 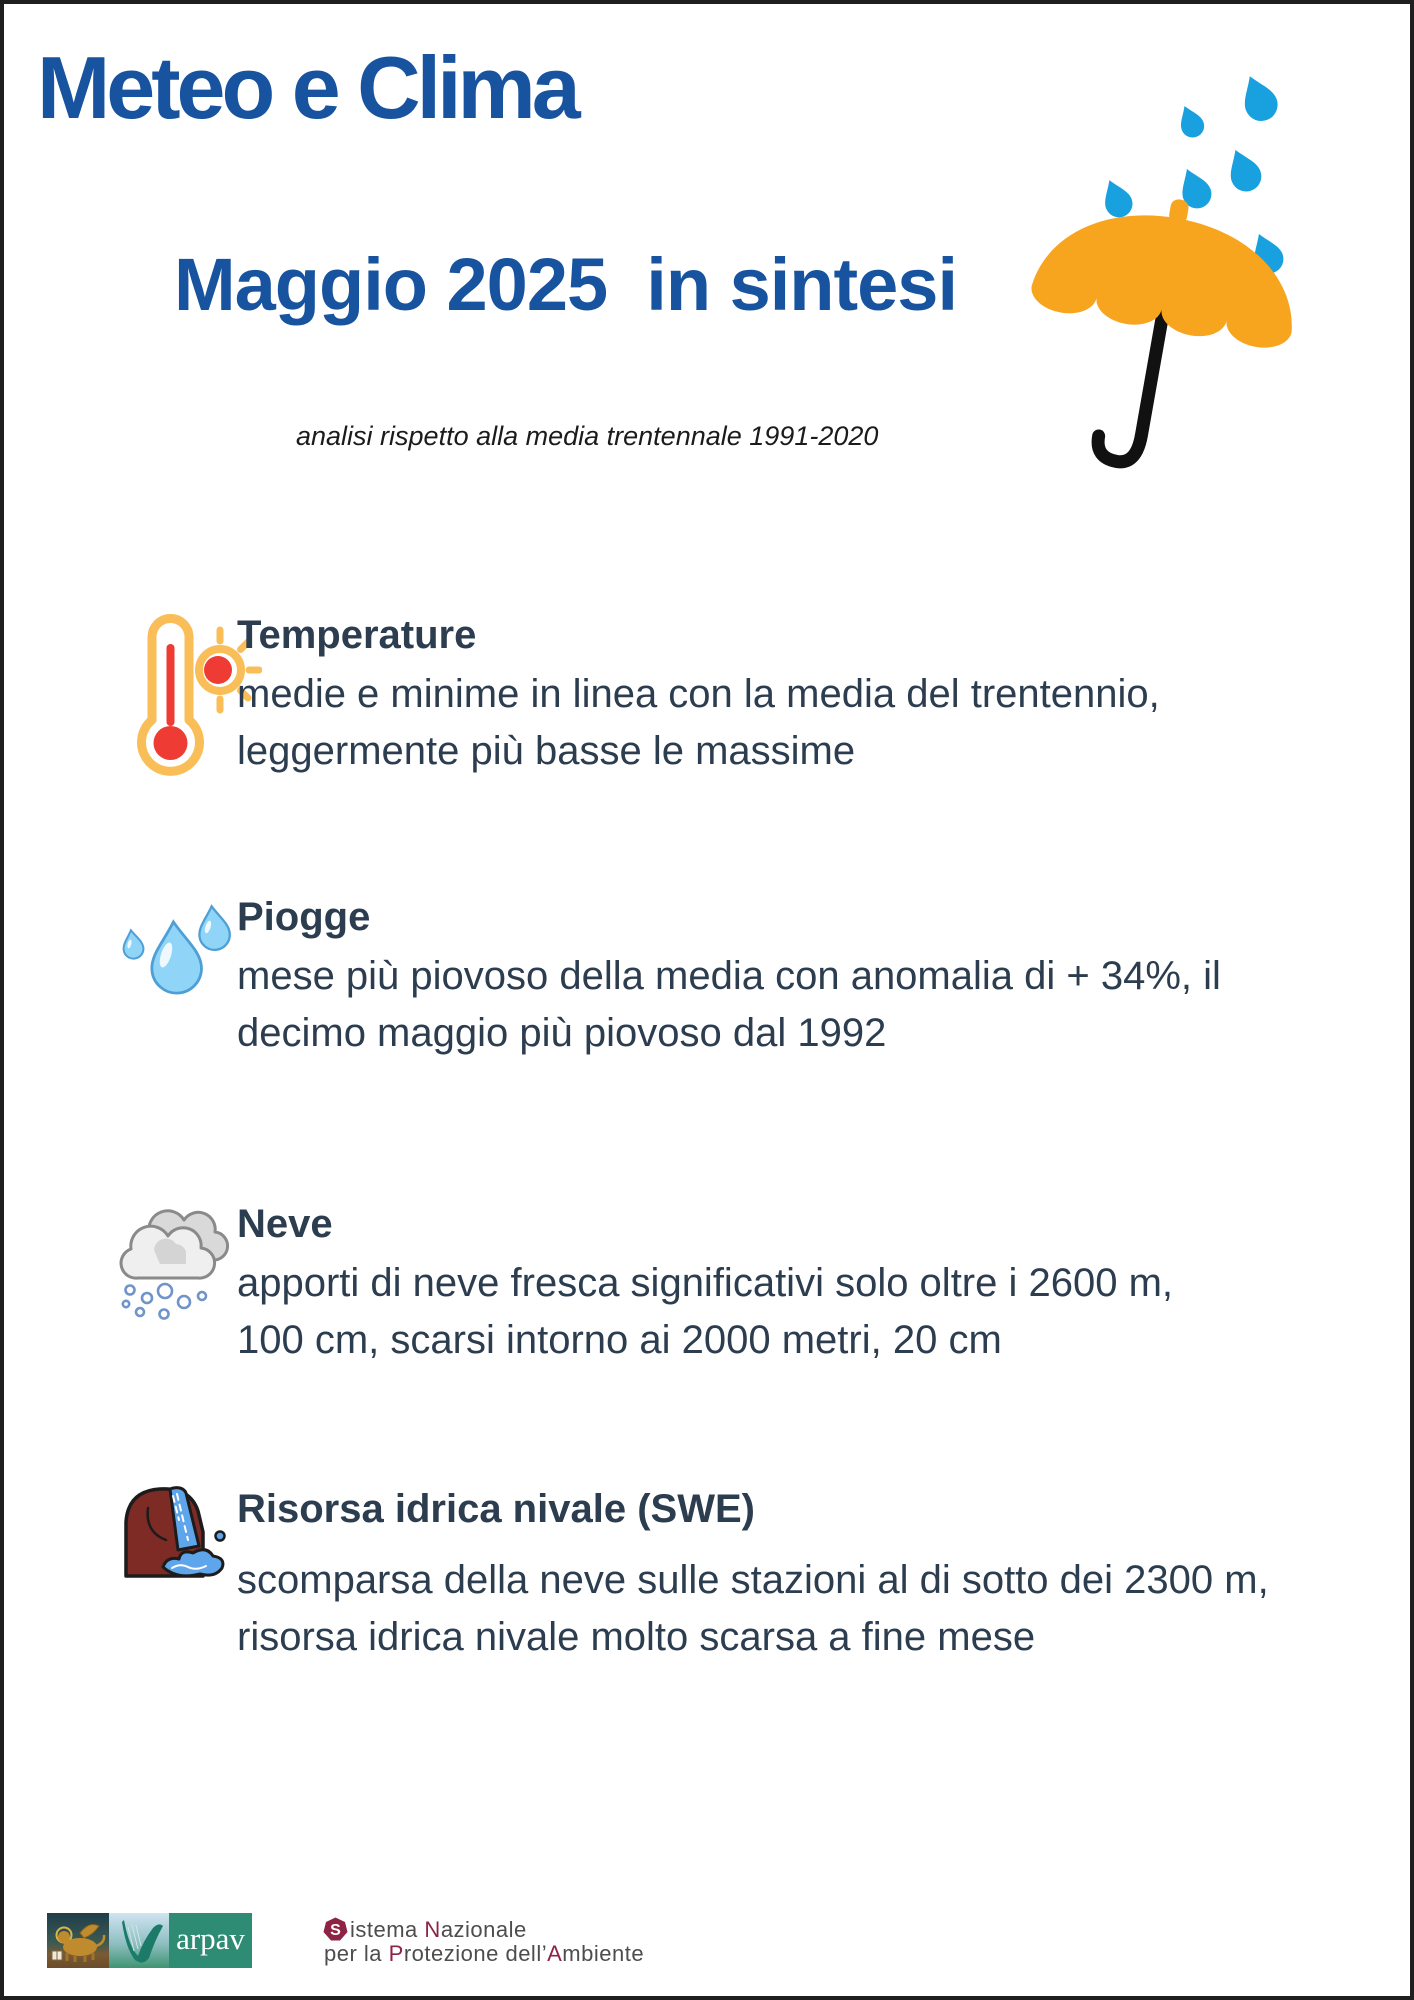 I want to click on veneto-v-logo, so click(x=139, y=1940).